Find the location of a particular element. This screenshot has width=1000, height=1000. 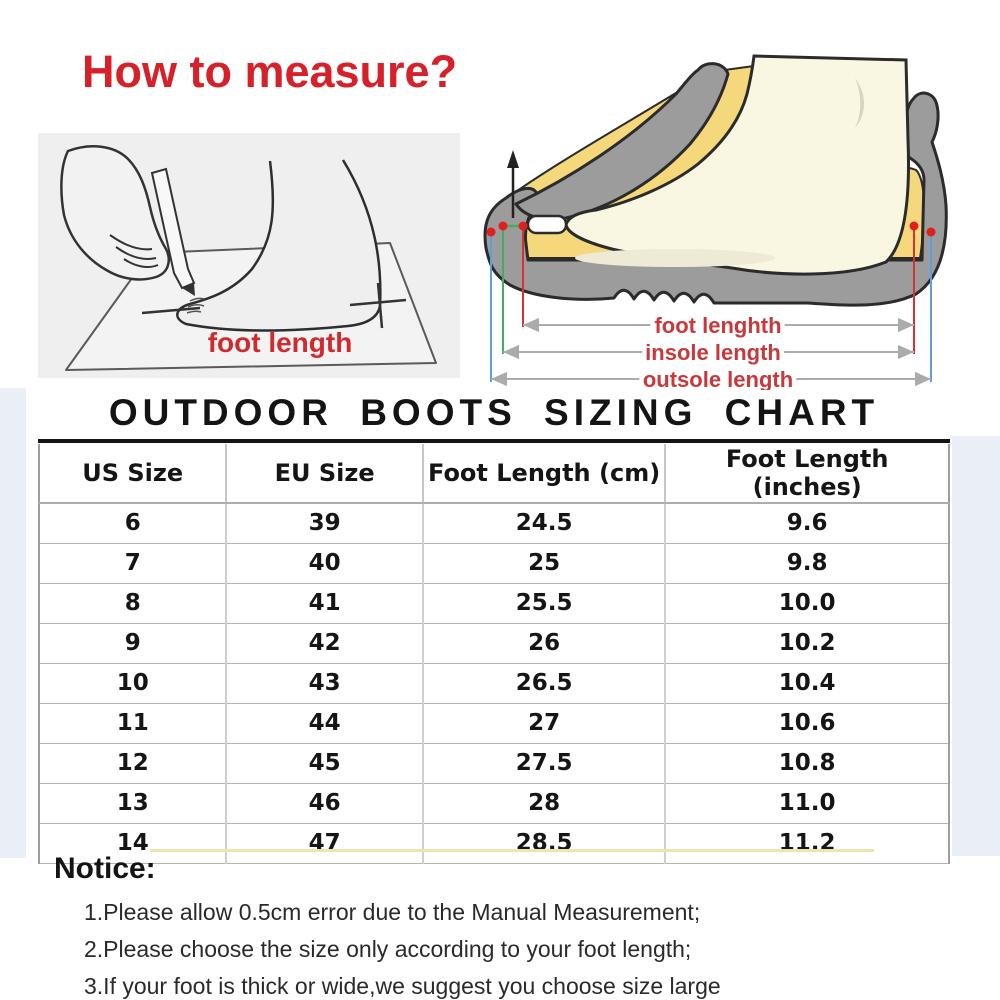

table-row: 12 45 27.5 10.8 is located at coordinates (494, 763).